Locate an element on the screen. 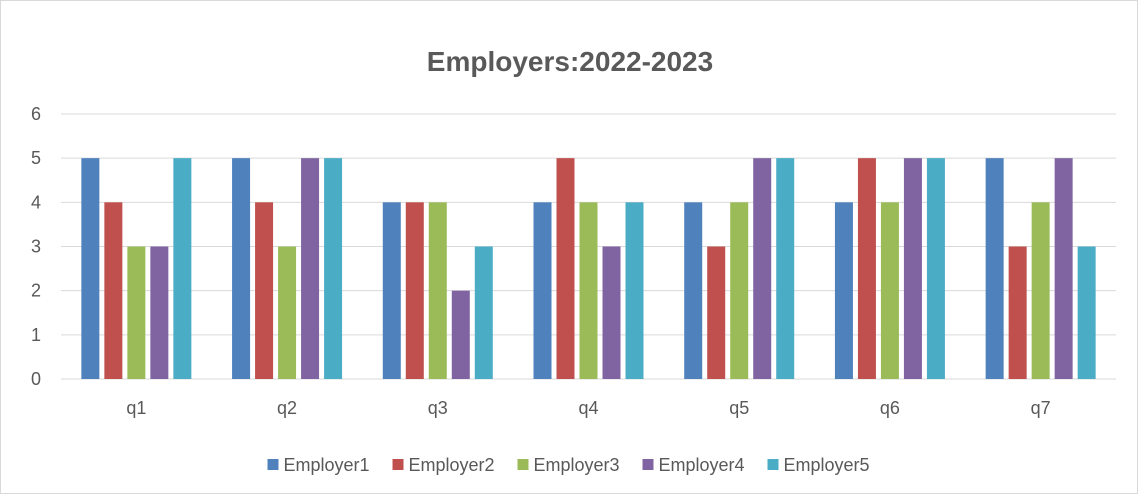 Image resolution: width=1138 pixels, height=495 pixels. bar-employer5-q6 is located at coordinates (935, 268).